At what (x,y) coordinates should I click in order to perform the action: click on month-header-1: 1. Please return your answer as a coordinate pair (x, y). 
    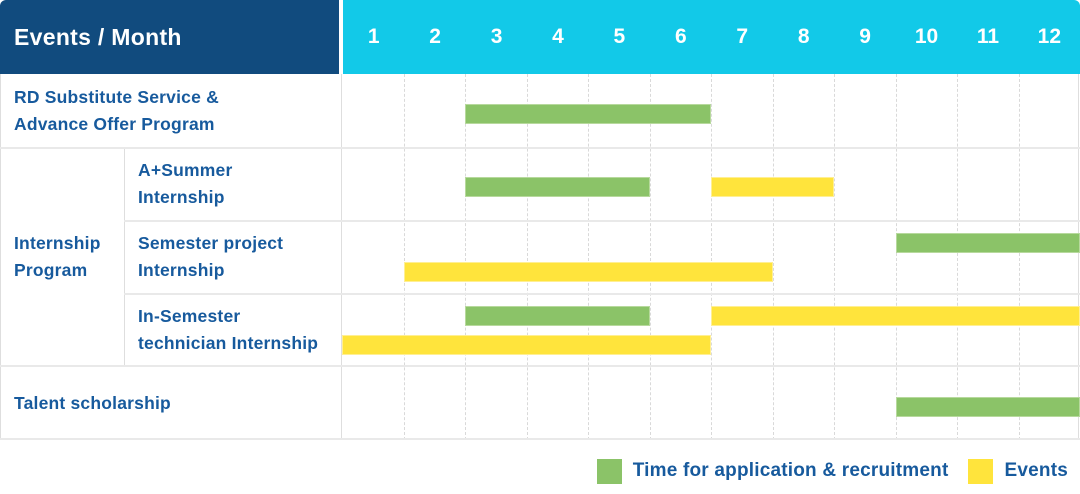
    Looking at the image, I should click on (373, 36).